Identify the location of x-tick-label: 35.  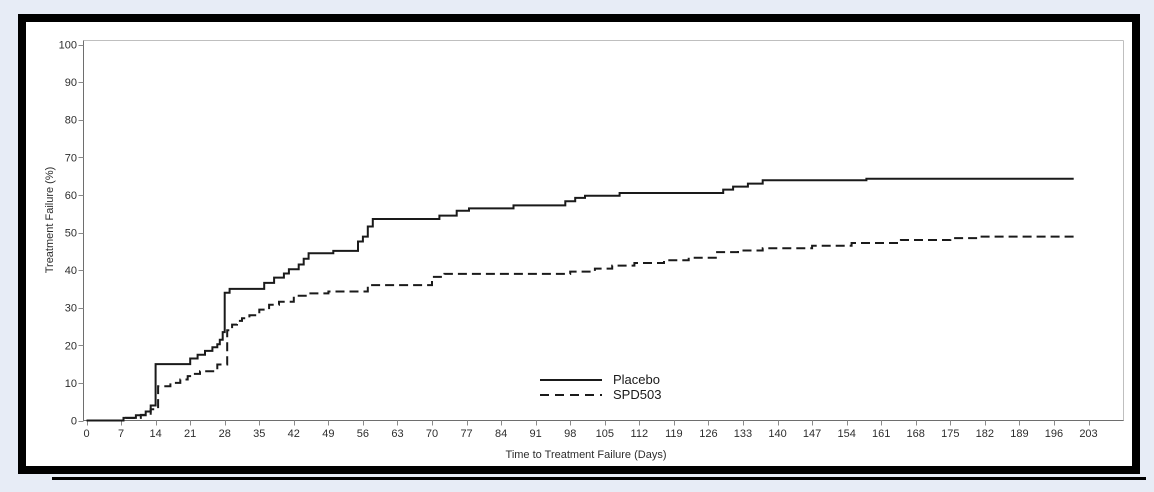
(259, 434).